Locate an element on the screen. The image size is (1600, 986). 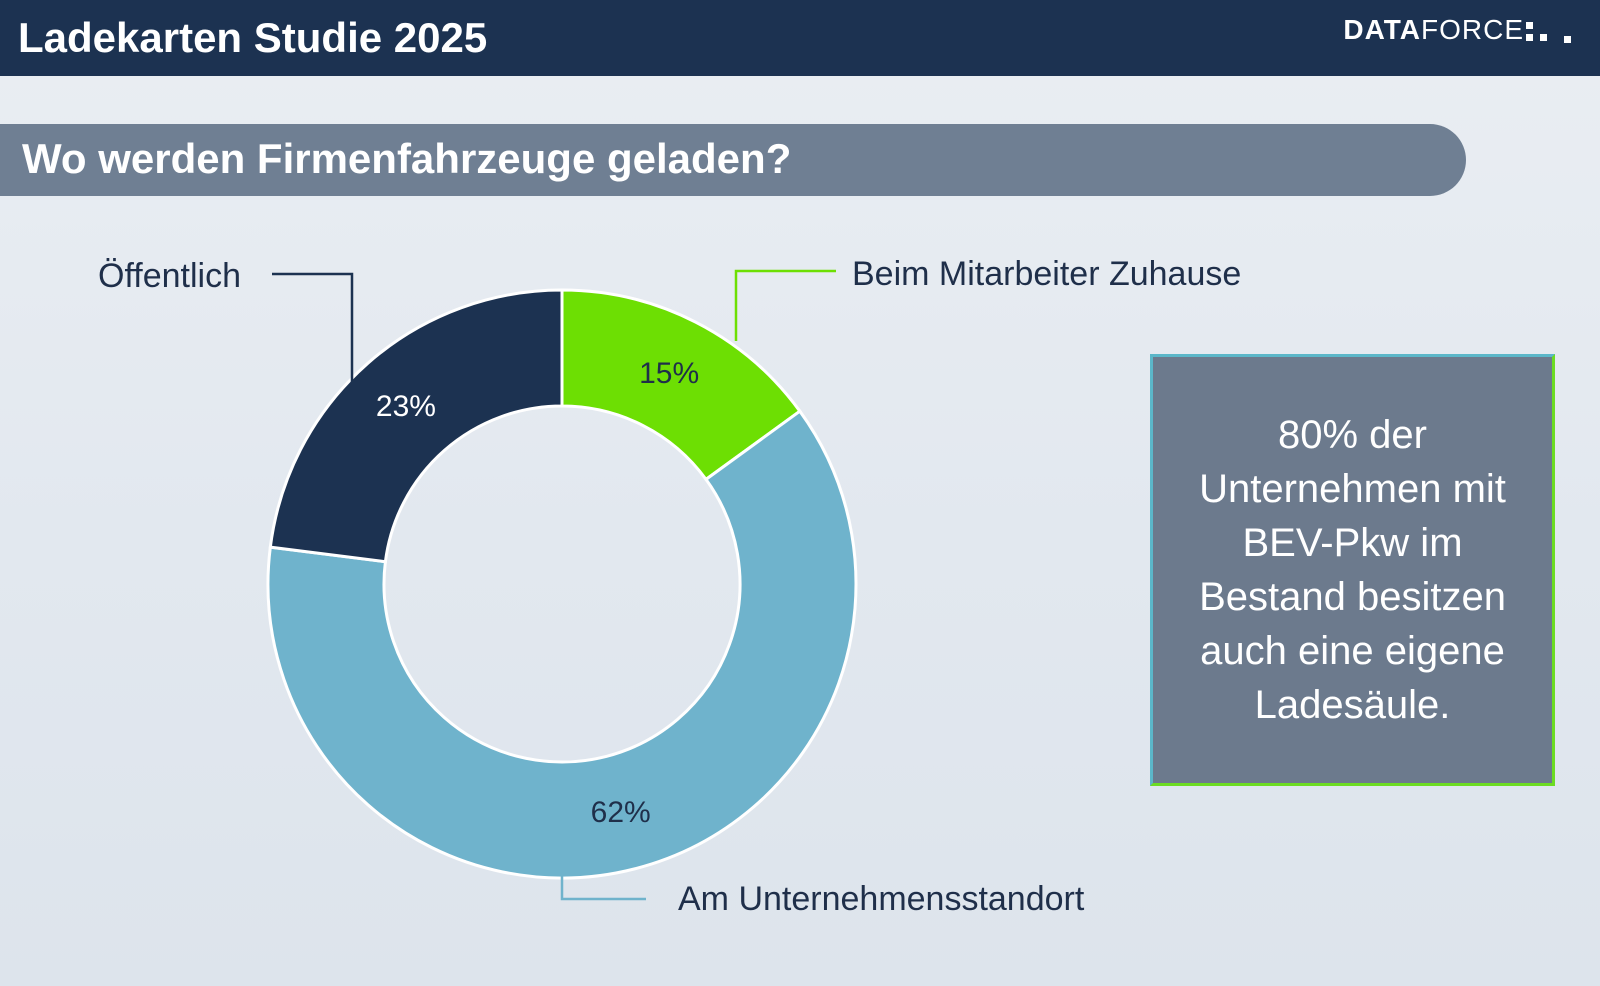
page-title: Ladekarten Studie 2025 is located at coordinates (253, 37).